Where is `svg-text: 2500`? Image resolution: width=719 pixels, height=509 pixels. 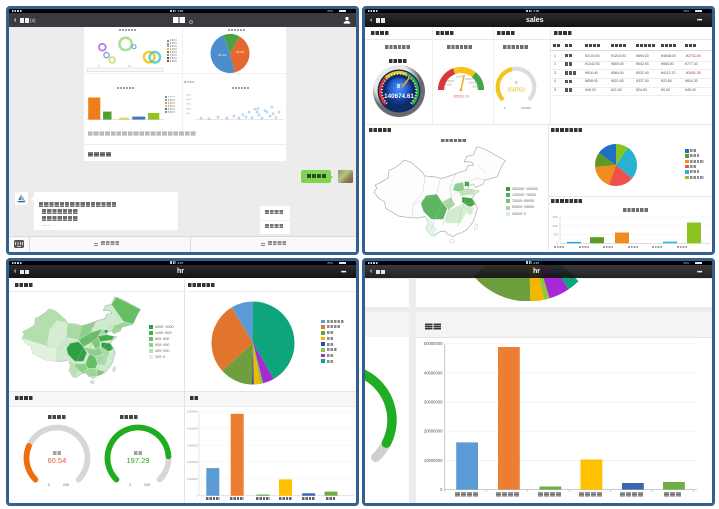 svg-text: 2500 is located at coordinates (189, 96).